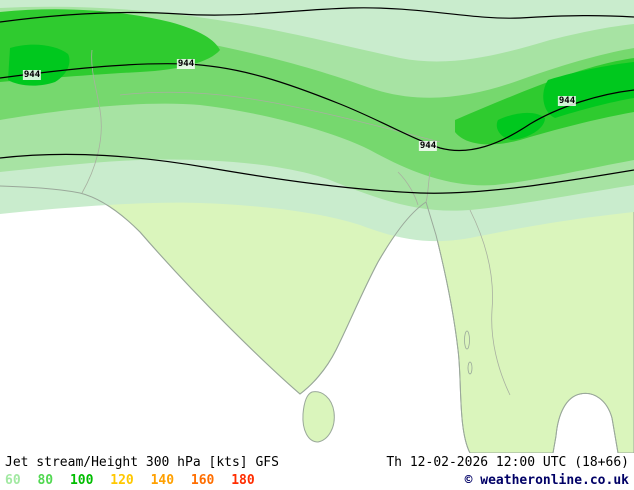  Describe the element at coordinates (162, 480) in the screenshot. I see `legend-value-140: 140` at that location.